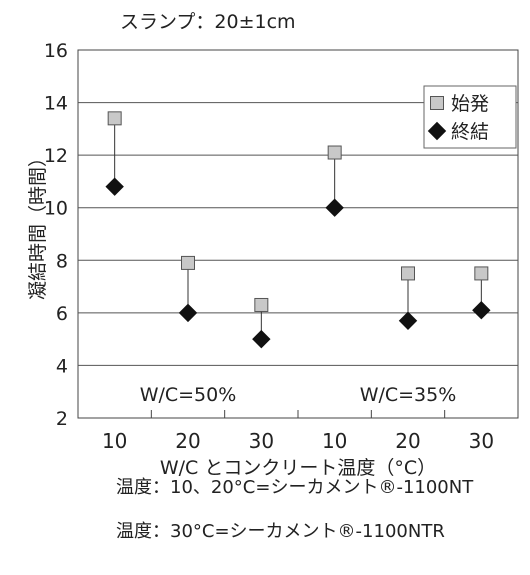 This screenshot has width=530, height=575. I want to click on legend-label-start: 始発, so click(470, 104).